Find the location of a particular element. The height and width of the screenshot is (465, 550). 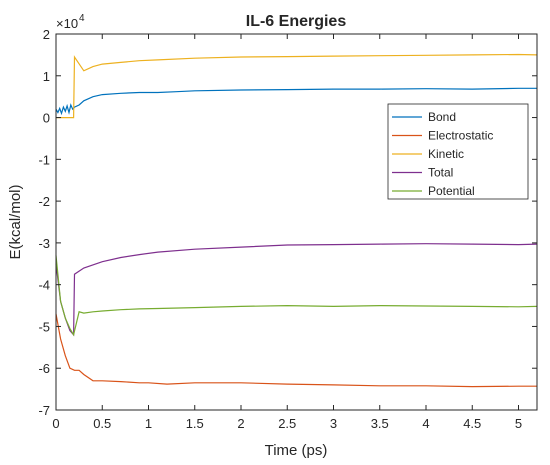

legend-item-potential: Potential is located at coordinates (433, 191).